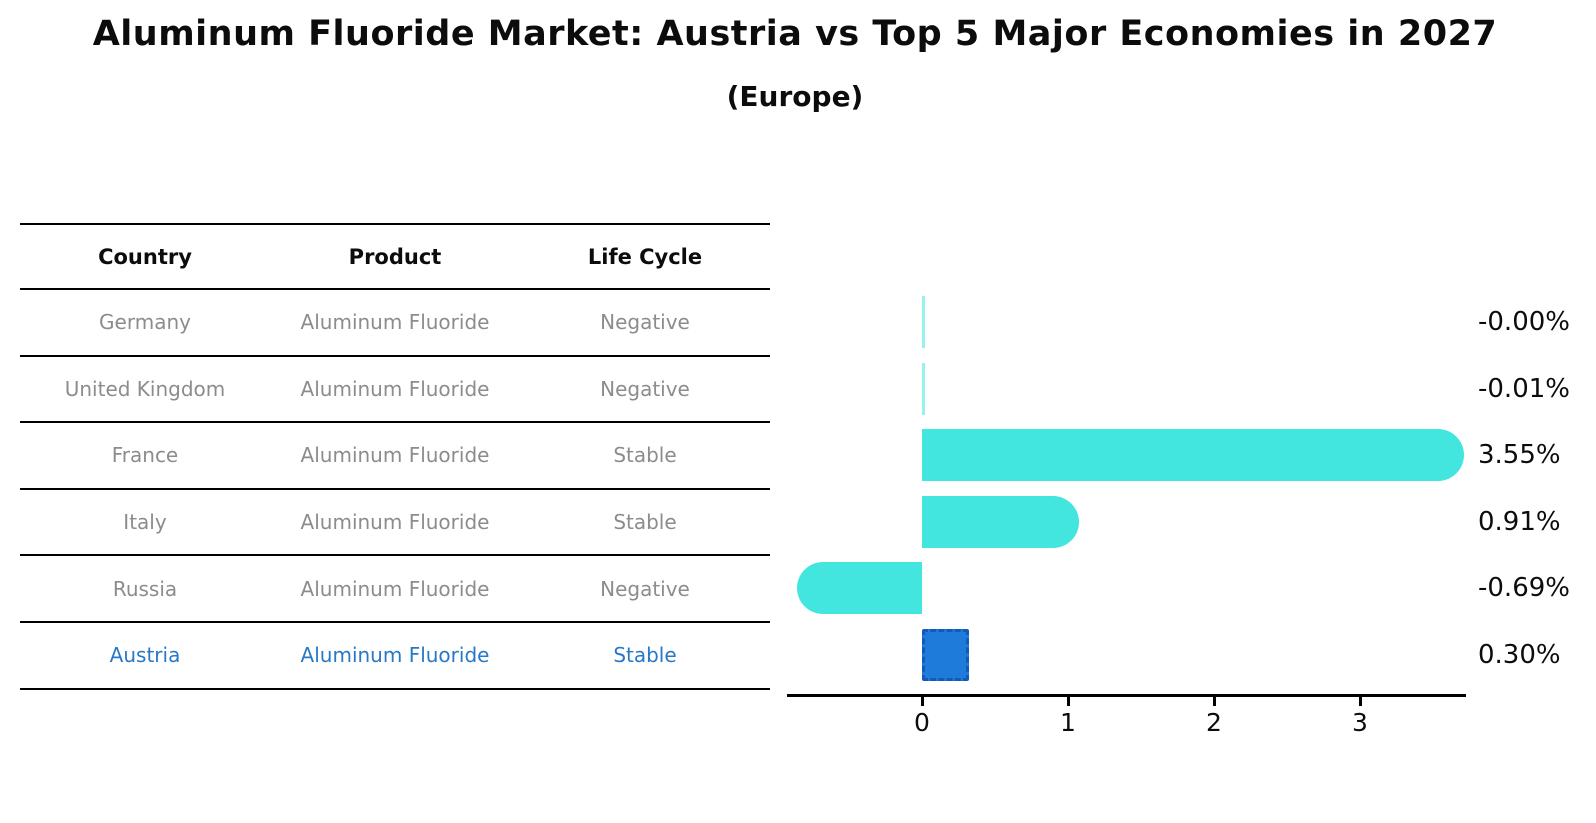  Describe the element at coordinates (645, 256) in the screenshot. I see `column-header-life-cycle: Life Cycle` at that location.